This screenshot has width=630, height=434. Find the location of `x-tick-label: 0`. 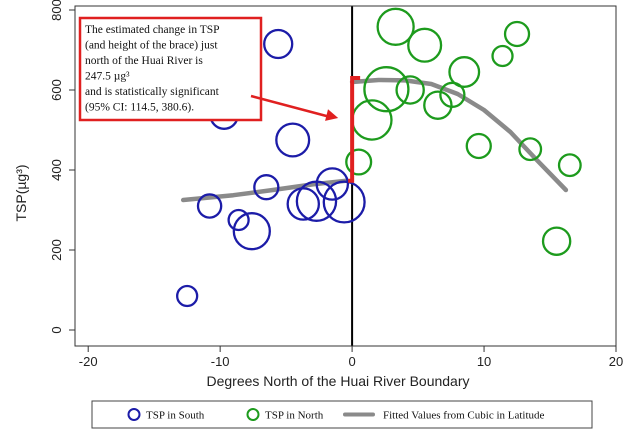

x-tick-label: 0 is located at coordinates (351, 361).